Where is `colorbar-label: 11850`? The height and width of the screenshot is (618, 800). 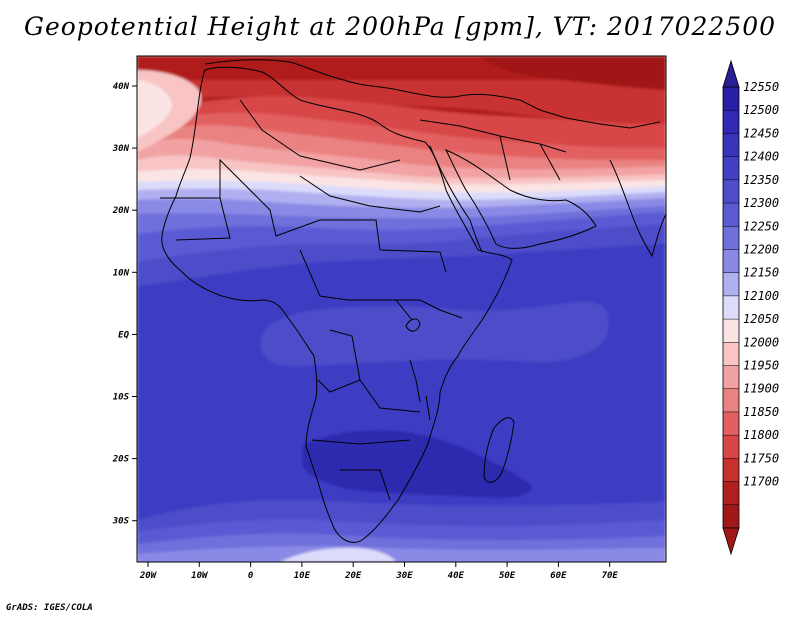 colorbar-label: 11850 is located at coordinates (761, 412).